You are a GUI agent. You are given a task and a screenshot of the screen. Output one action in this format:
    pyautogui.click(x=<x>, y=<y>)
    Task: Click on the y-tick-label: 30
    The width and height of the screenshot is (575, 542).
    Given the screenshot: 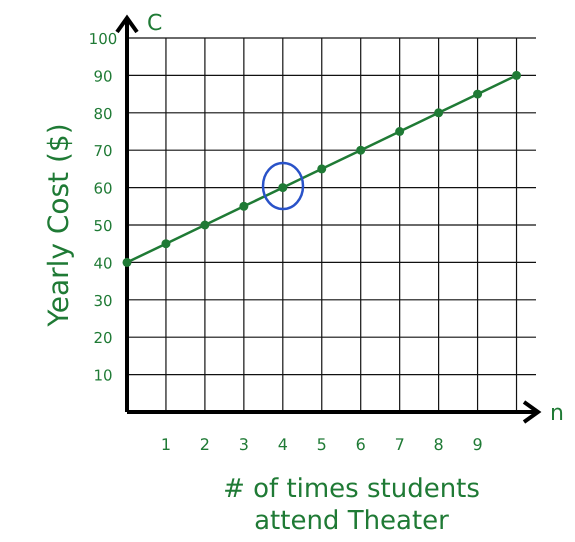 What is the action you would take?
    pyautogui.click(x=103, y=301)
    